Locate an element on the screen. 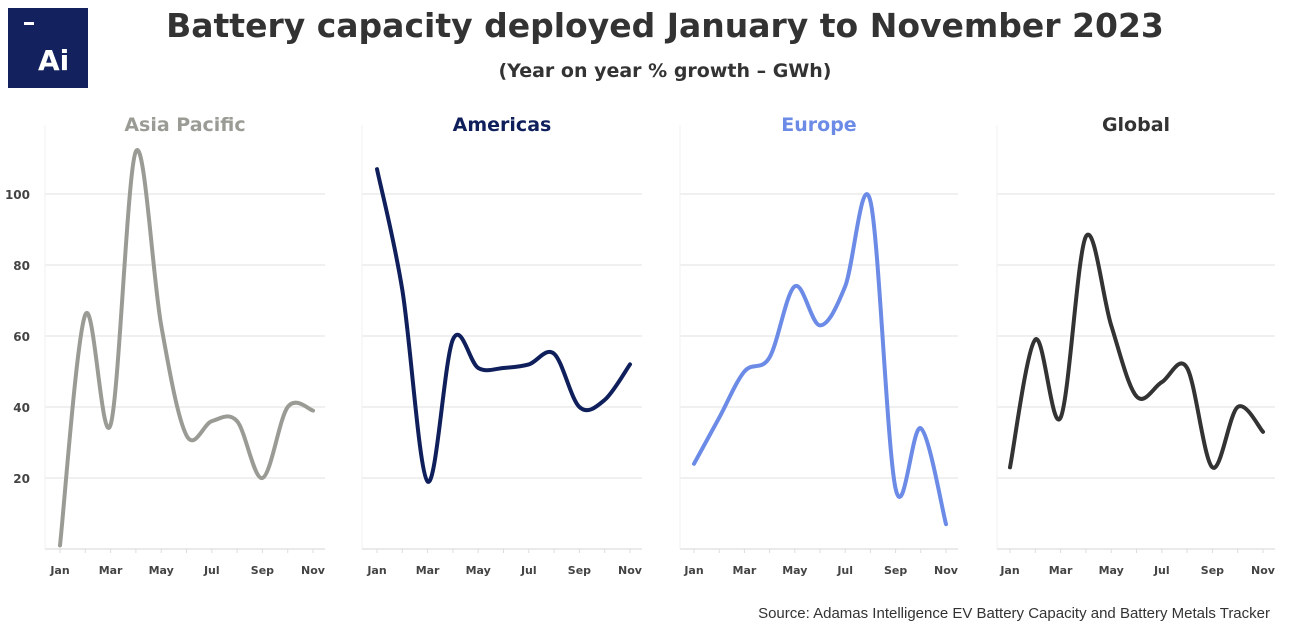  y-tick-label: 100 is located at coordinates (17, 195).